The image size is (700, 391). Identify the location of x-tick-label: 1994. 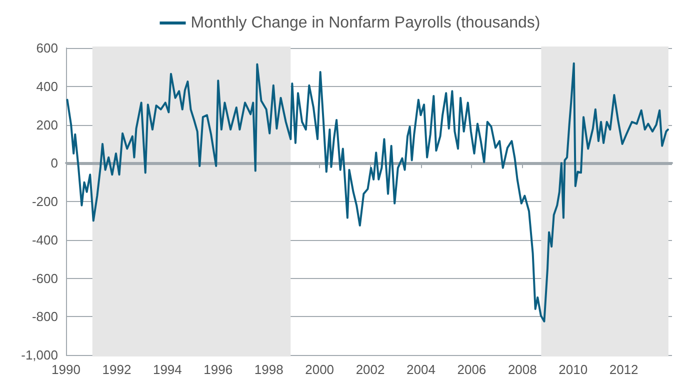
(167, 369).